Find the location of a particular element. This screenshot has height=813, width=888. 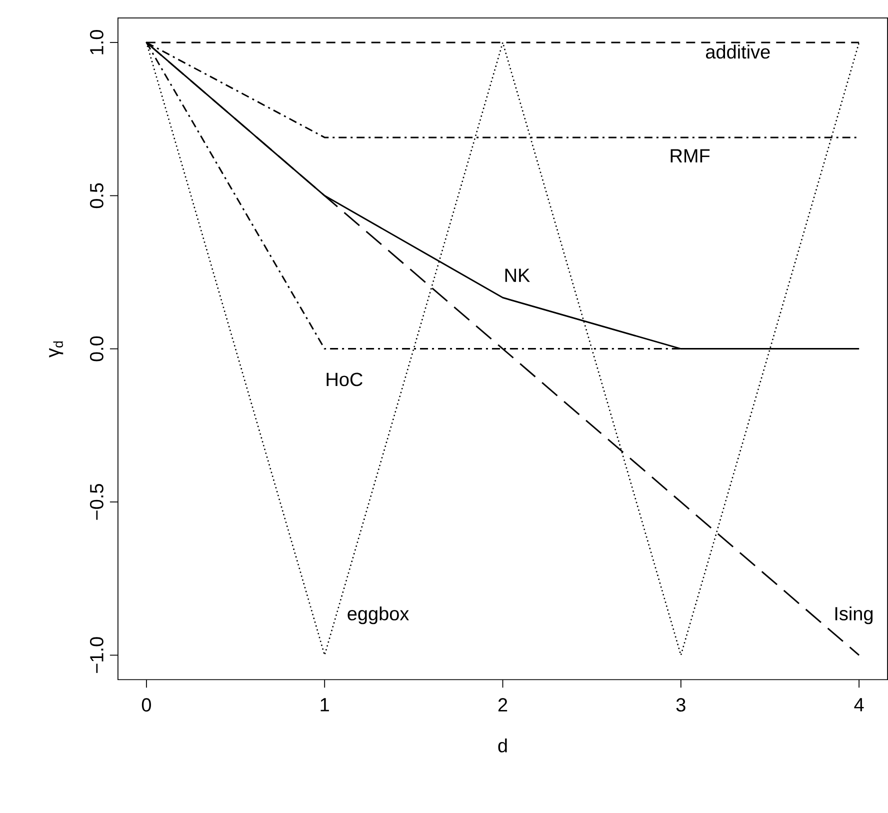

series-label: HoC is located at coordinates (344, 379).